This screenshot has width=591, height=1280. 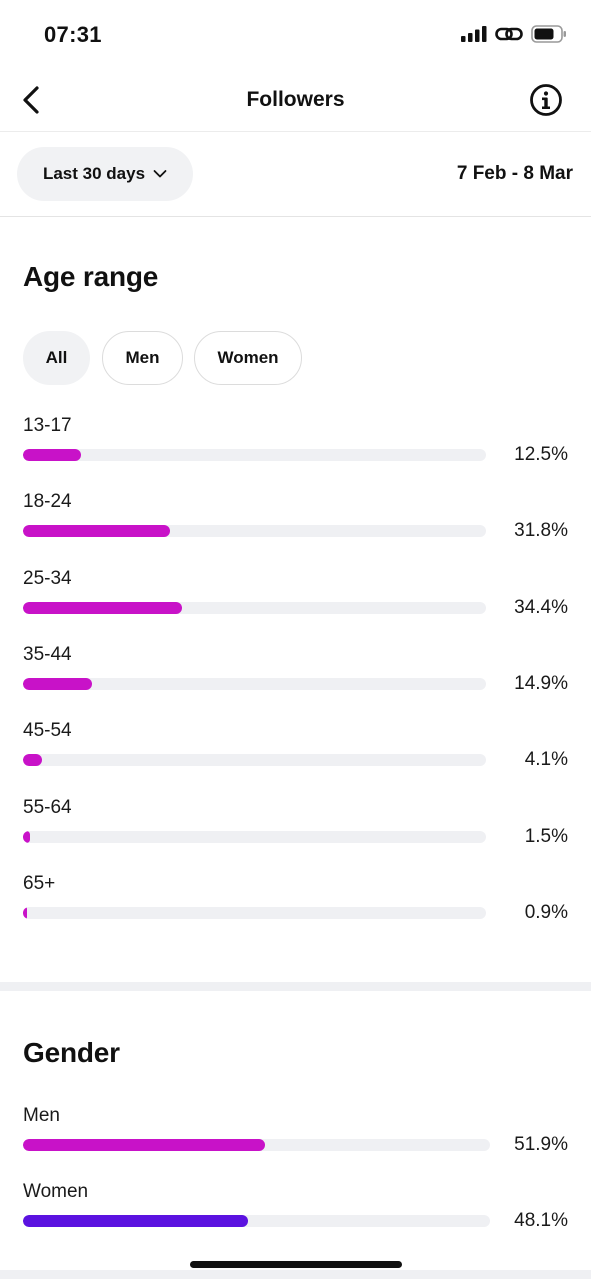 I want to click on status-icons, so click(x=514, y=34).